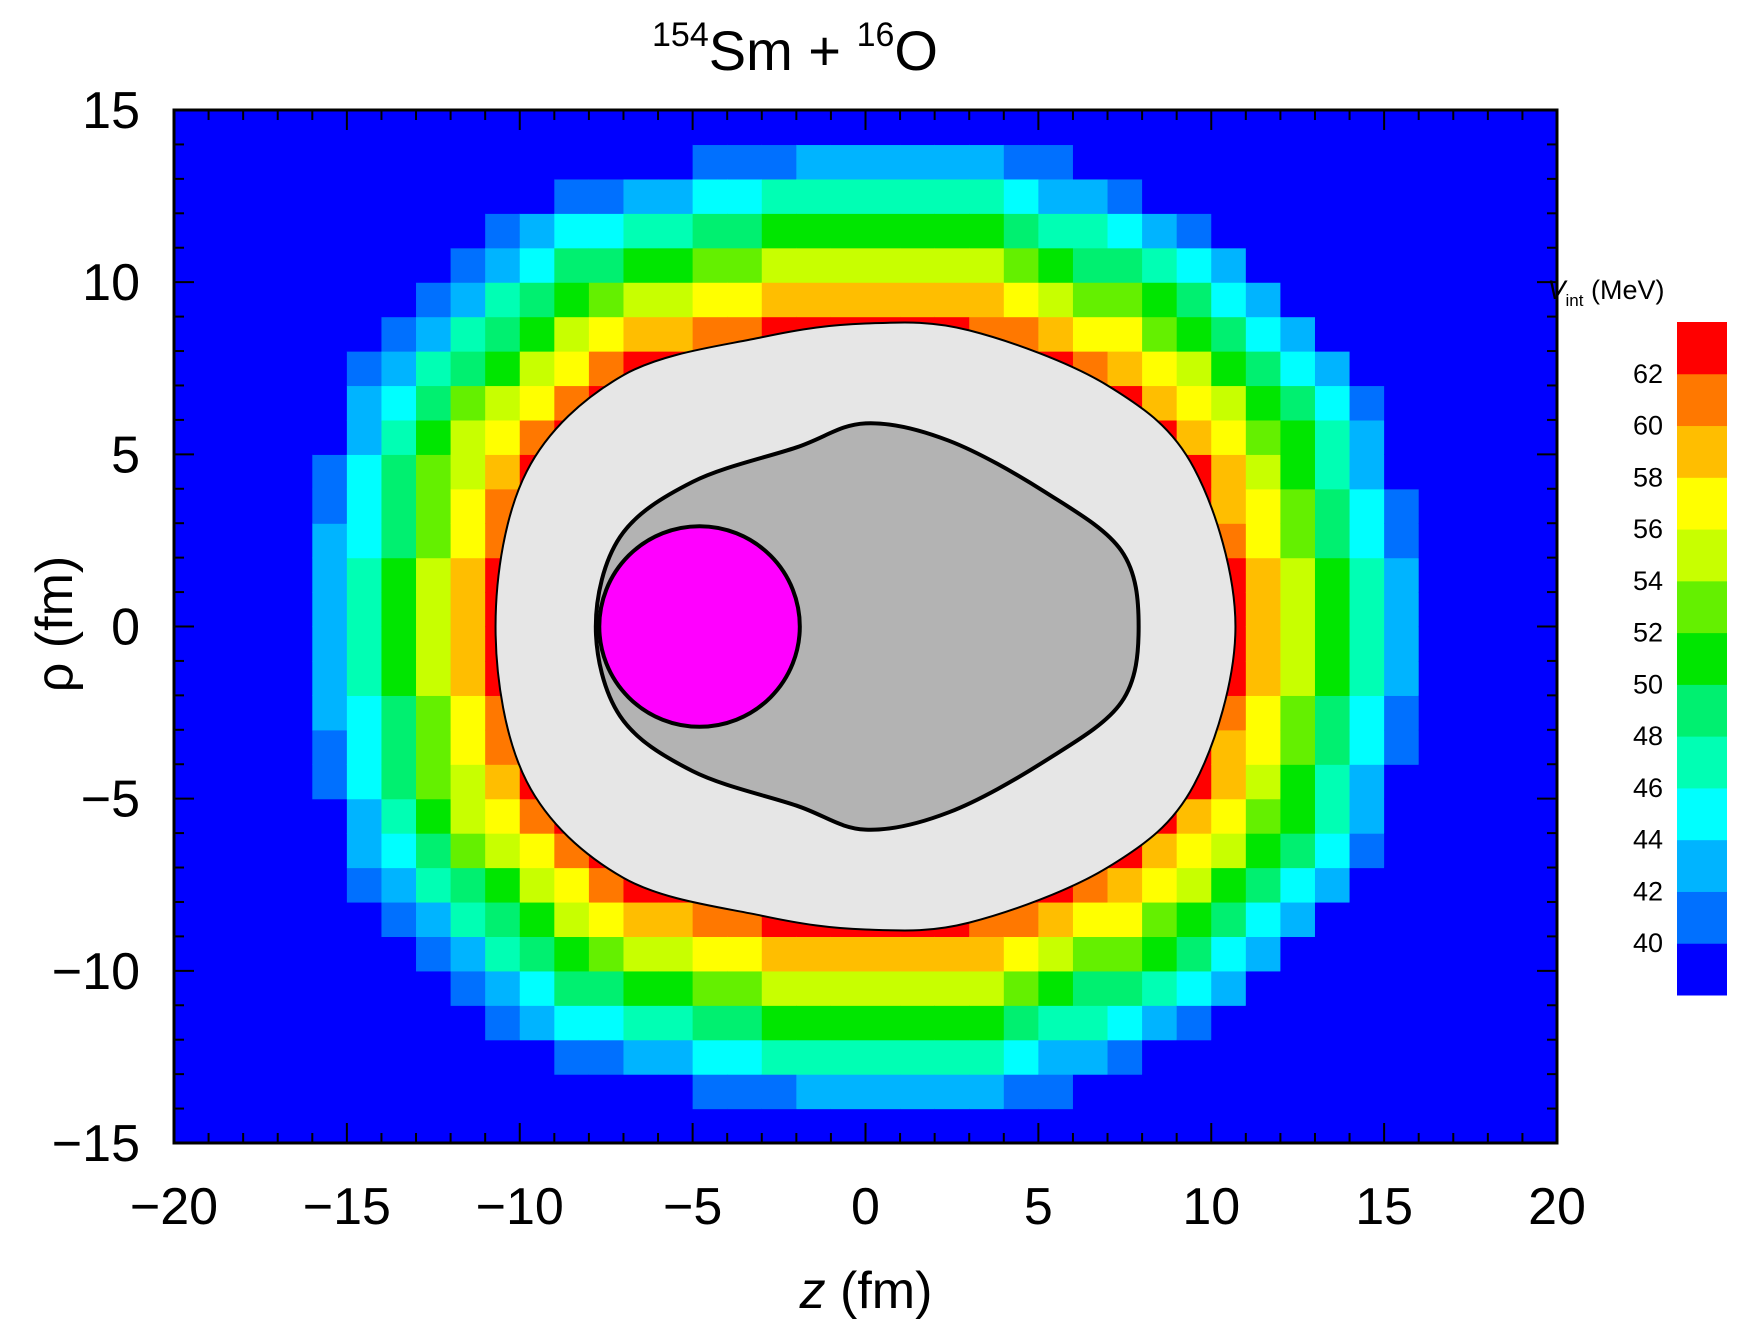  What do you see at coordinates (1648, 840) in the screenshot?
I see `colorbar-tick-label: 44` at bounding box center [1648, 840].